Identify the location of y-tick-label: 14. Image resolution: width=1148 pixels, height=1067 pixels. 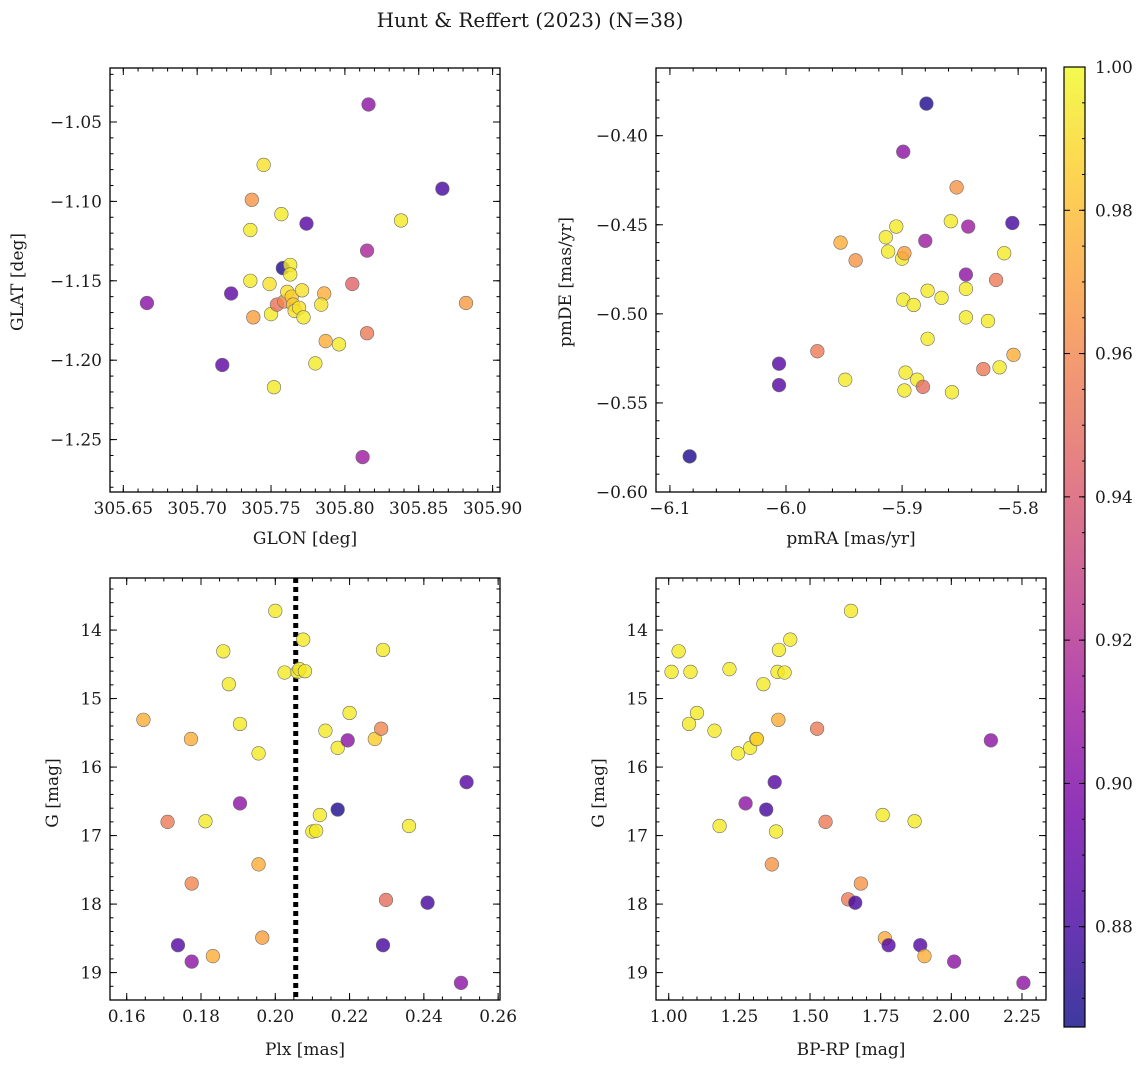
(637, 631).